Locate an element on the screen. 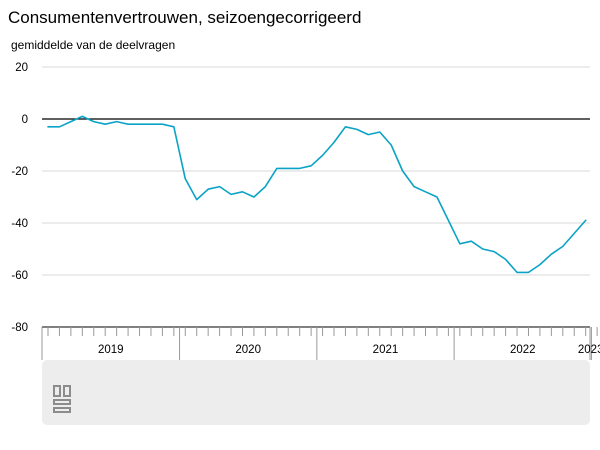 This screenshot has width=600, height=450. x-year-label: 2022 is located at coordinates (523, 350).